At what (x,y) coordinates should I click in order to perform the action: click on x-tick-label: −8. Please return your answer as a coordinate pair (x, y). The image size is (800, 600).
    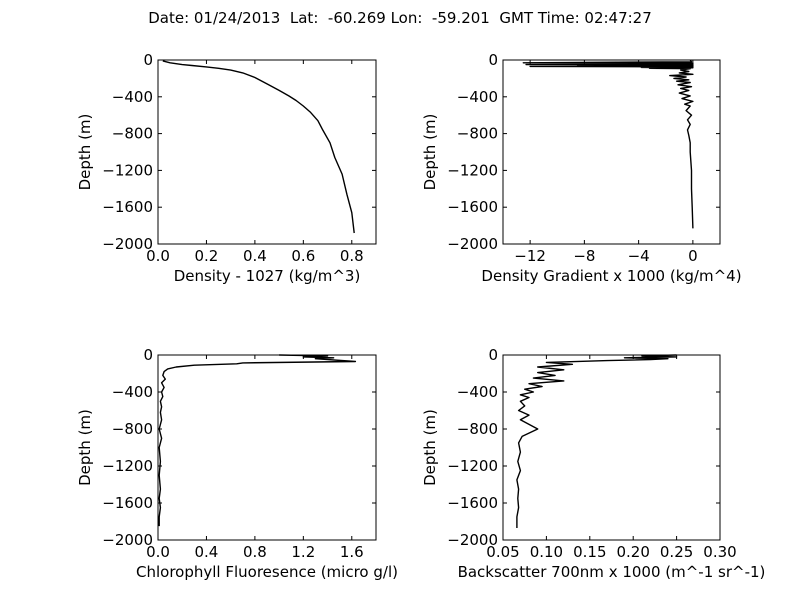
    Looking at the image, I should click on (584, 256).